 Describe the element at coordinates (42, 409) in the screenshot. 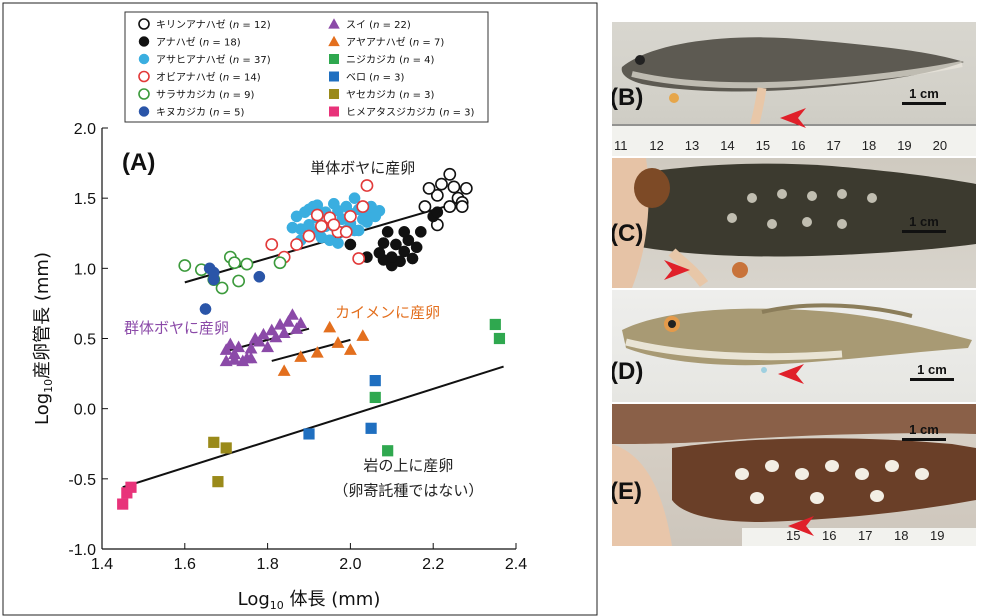

I see `y-axis-label-main: Log` at that location.